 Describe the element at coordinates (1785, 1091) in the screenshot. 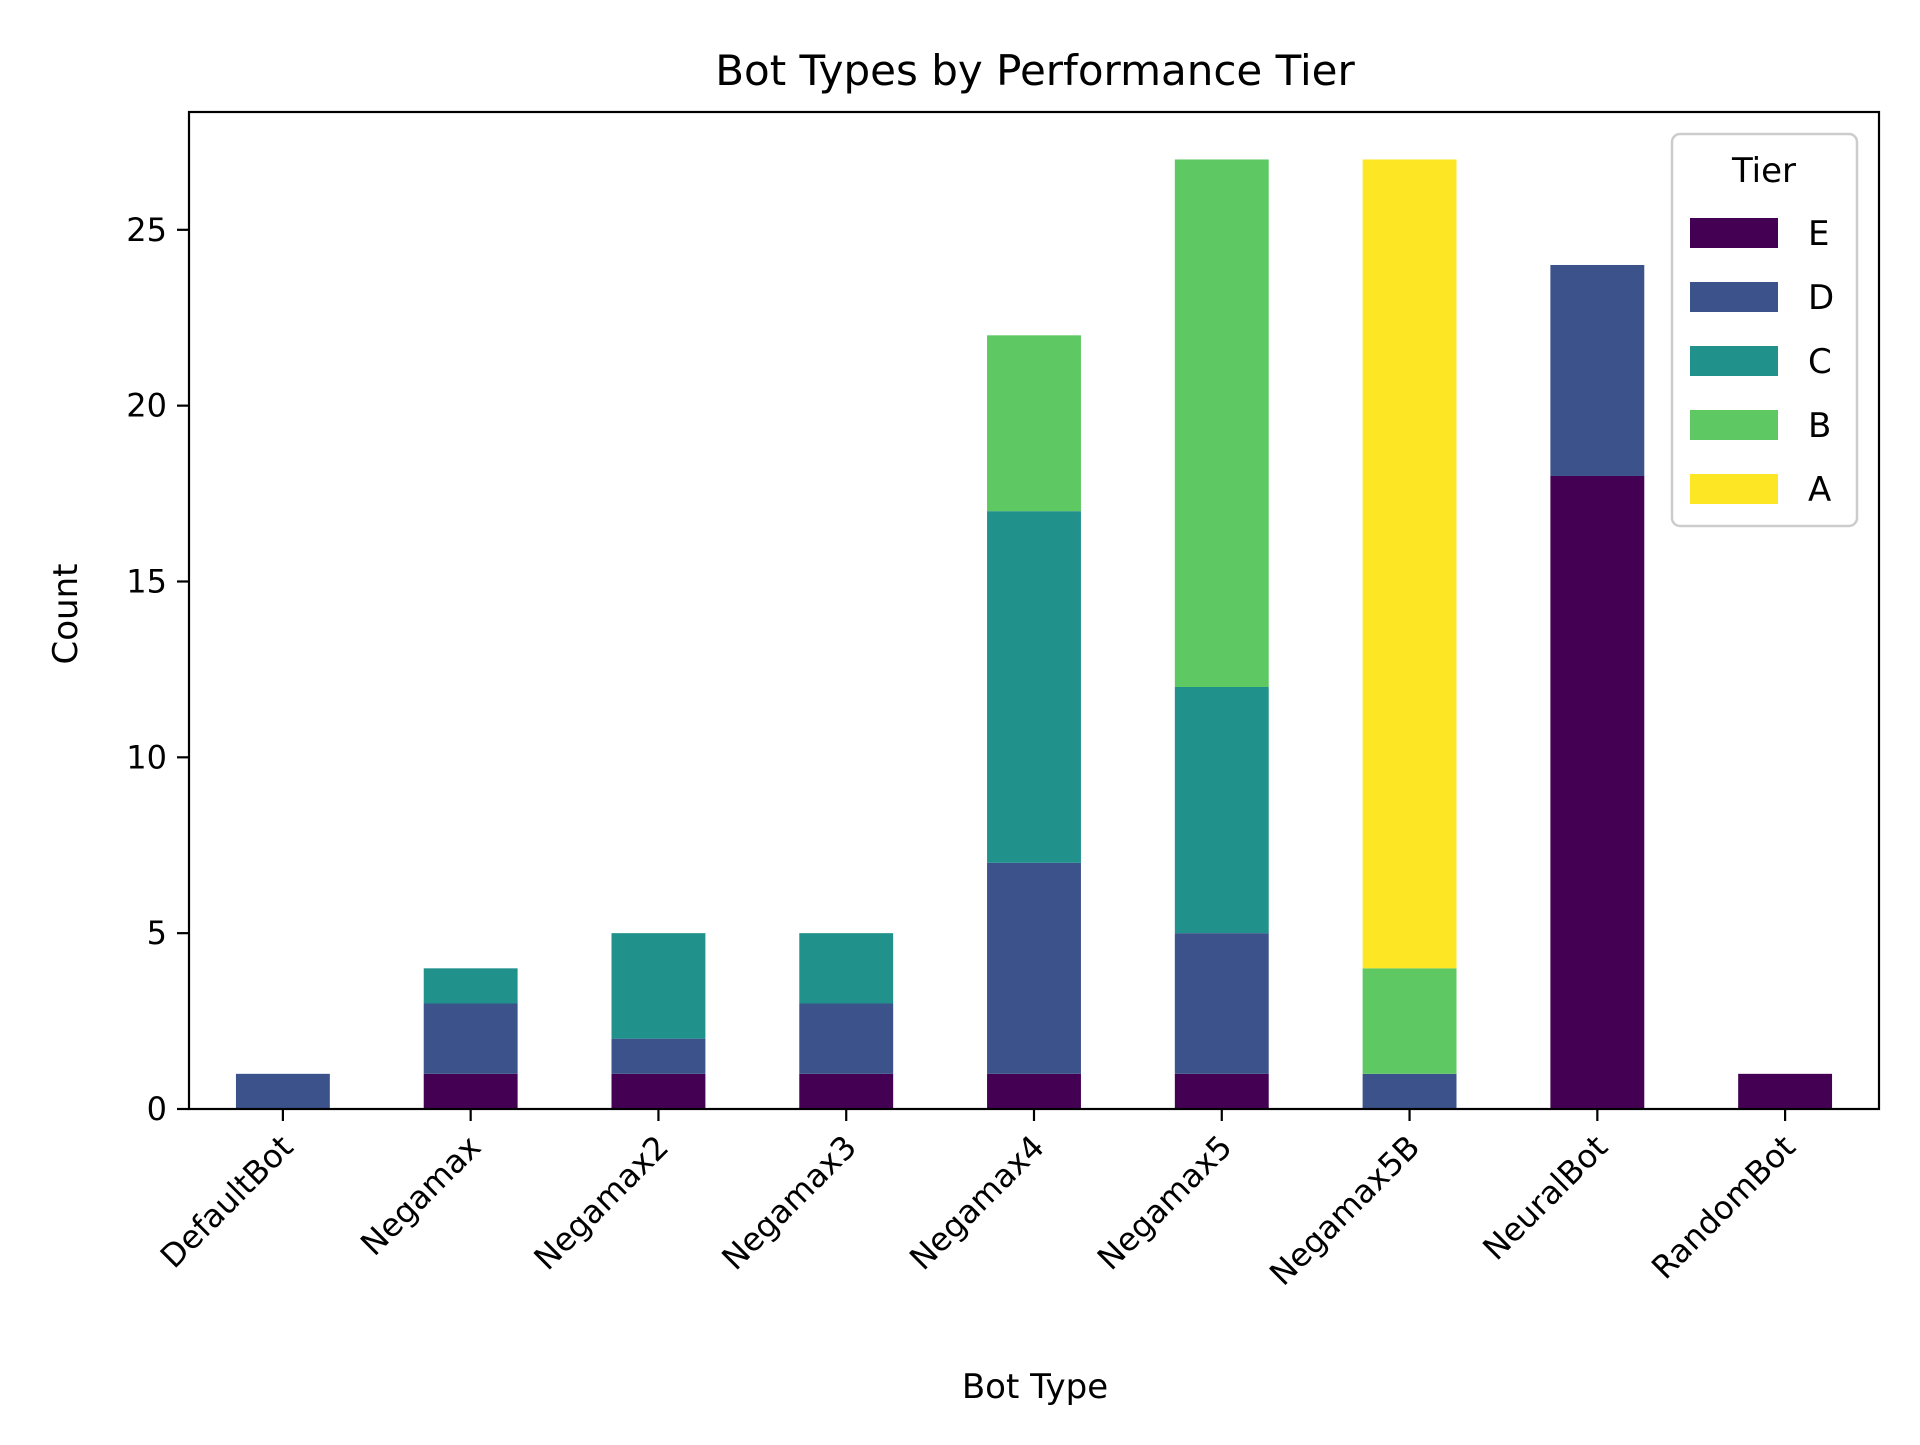

I see `bar-randombot-tier-e` at that location.